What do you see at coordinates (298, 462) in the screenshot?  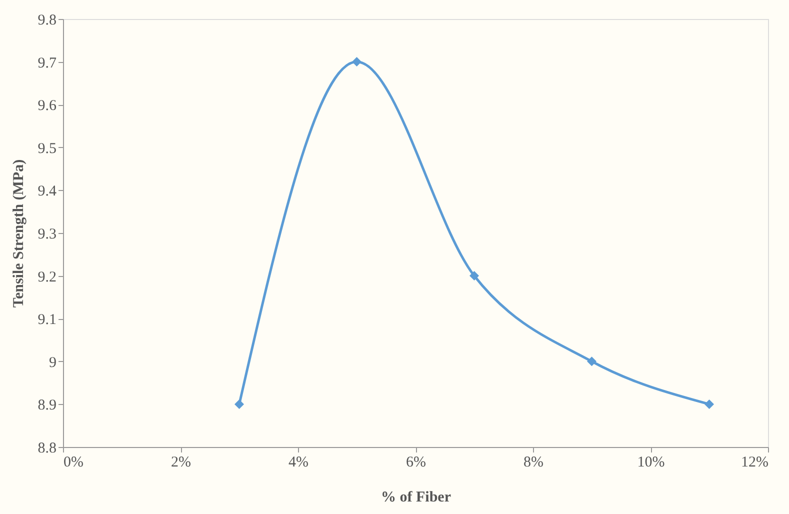 I see `x-tick-label: 4%` at bounding box center [298, 462].